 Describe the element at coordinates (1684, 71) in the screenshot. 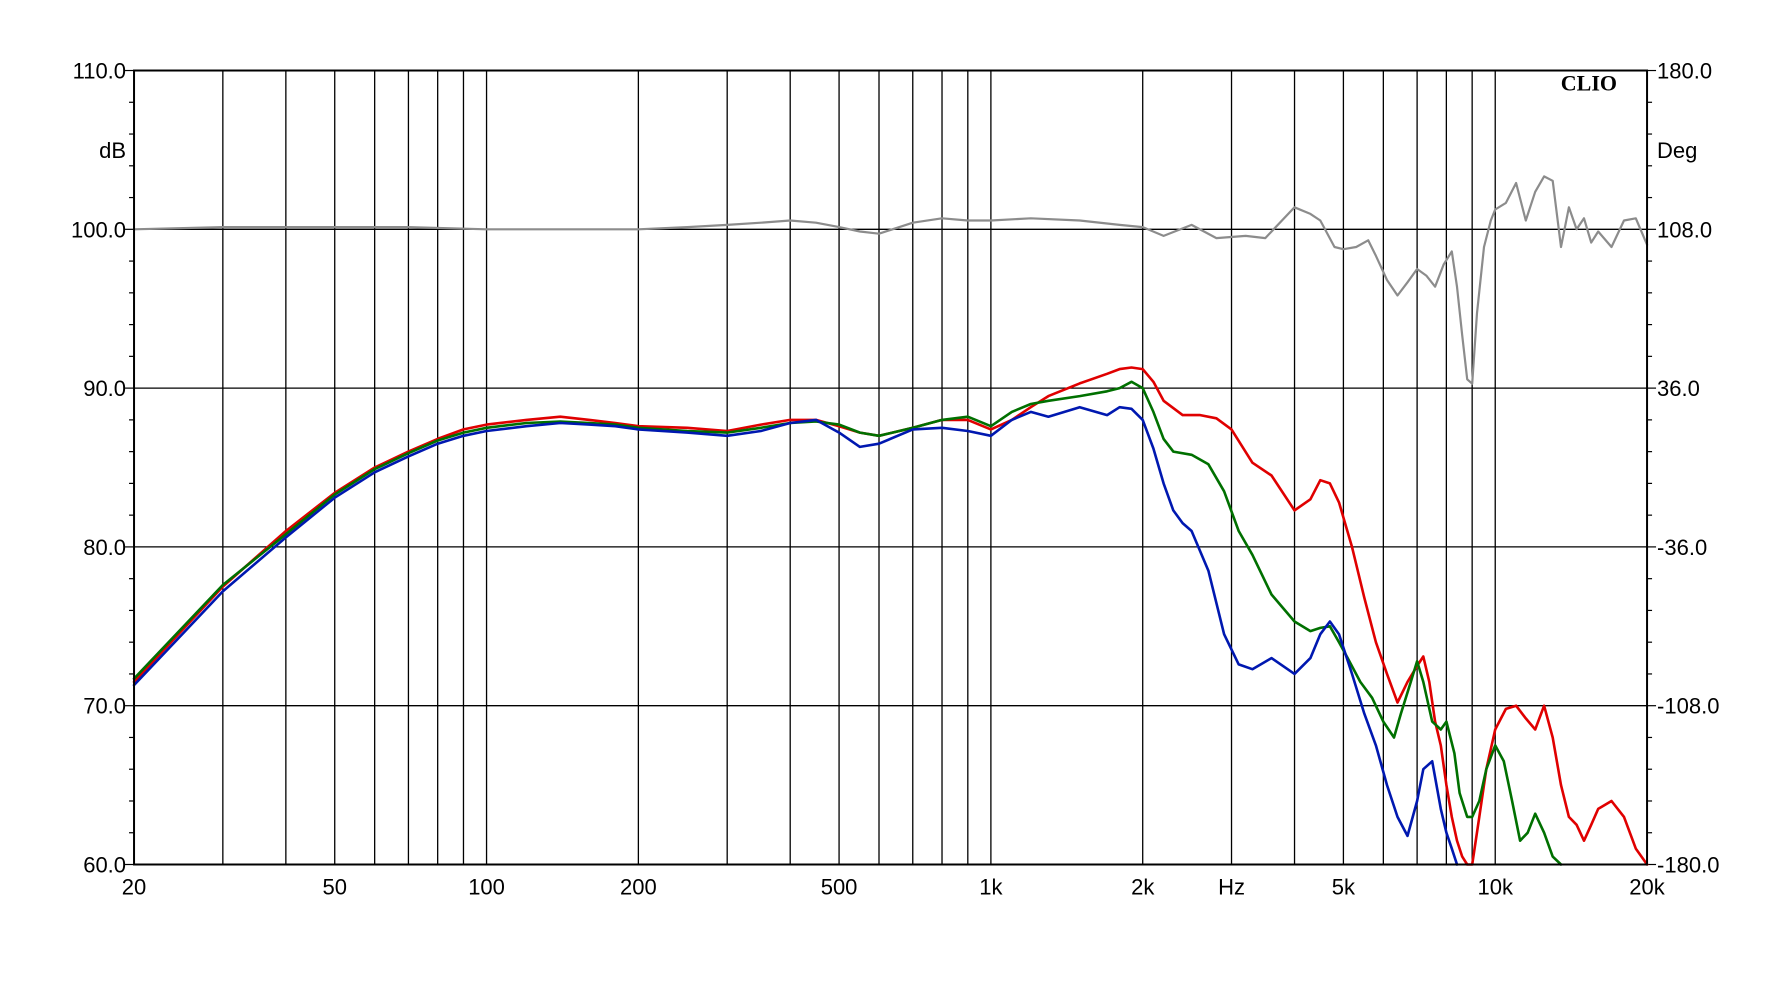

I see `y-right-tick-label: 180.0` at that location.